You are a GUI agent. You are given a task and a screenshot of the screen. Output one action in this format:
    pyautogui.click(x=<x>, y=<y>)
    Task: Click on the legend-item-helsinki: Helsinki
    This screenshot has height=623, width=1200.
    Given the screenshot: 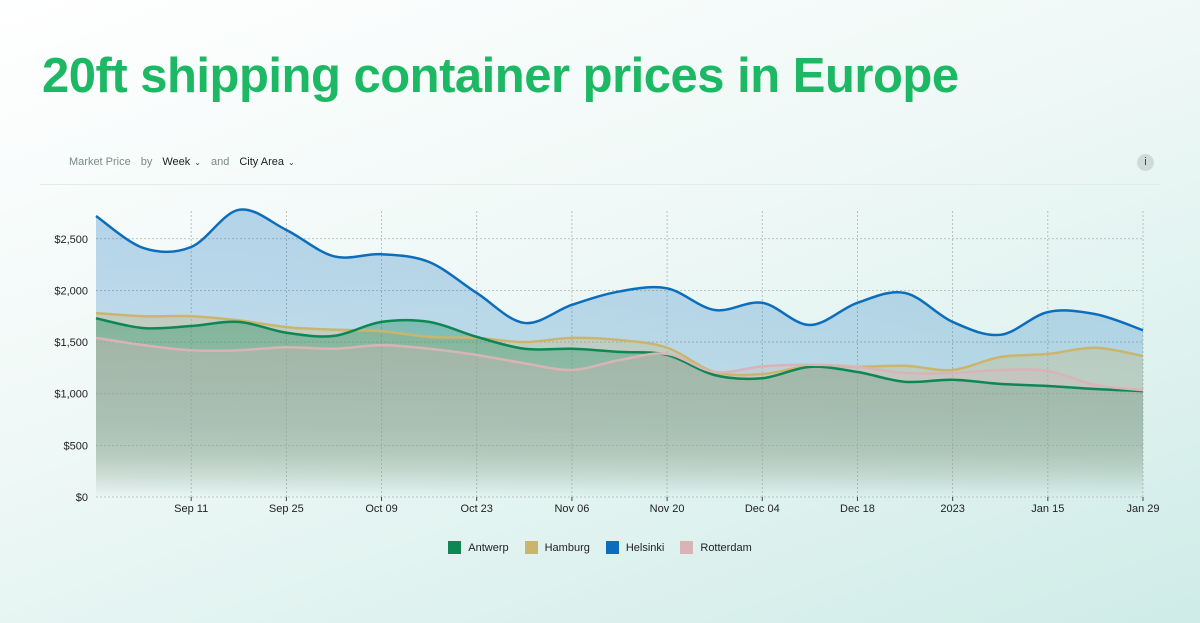 What is the action you would take?
    pyautogui.click(x=635, y=547)
    